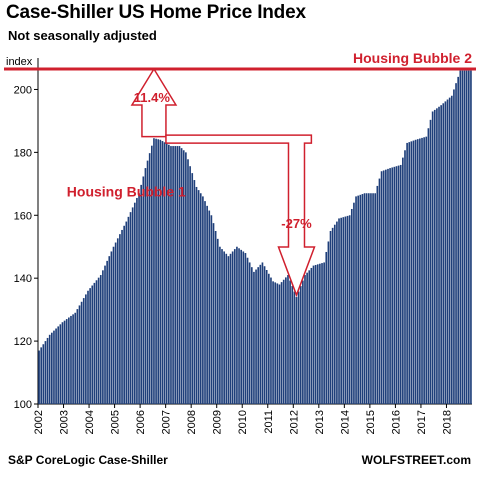 The width and height of the screenshot is (479, 477). What do you see at coordinates (65, 422) in the screenshot?
I see `x-tick-label: 2003` at bounding box center [65, 422].